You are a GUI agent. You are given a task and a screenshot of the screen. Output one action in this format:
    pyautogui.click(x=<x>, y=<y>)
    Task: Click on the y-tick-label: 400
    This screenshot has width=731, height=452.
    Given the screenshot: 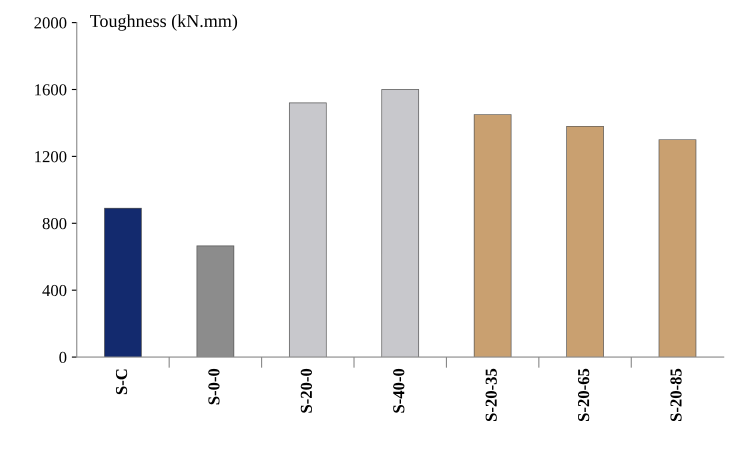 What is the action you would take?
    pyautogui.click(x=54, y=290)
    